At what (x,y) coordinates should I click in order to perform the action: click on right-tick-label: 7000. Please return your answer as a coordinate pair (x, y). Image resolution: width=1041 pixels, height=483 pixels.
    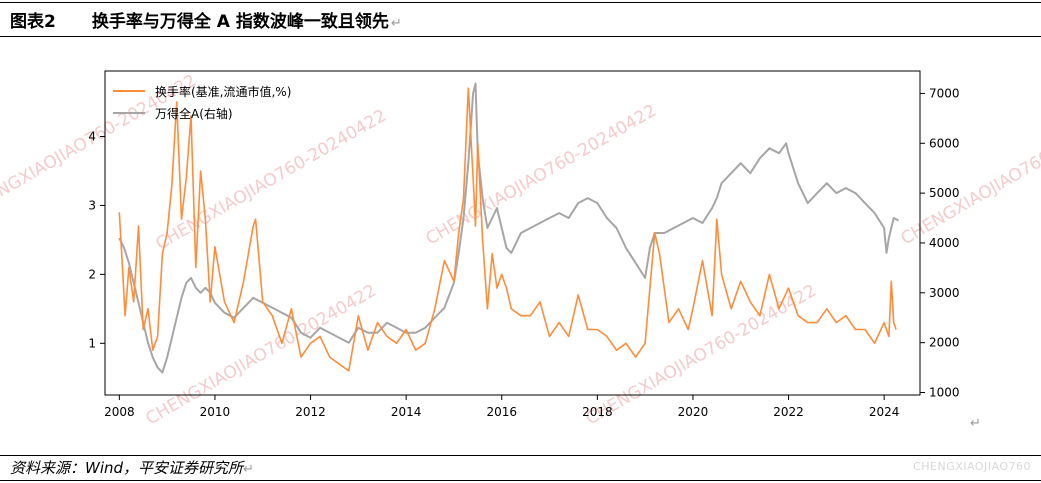
    Looking at the image, I should click on (944, 93).